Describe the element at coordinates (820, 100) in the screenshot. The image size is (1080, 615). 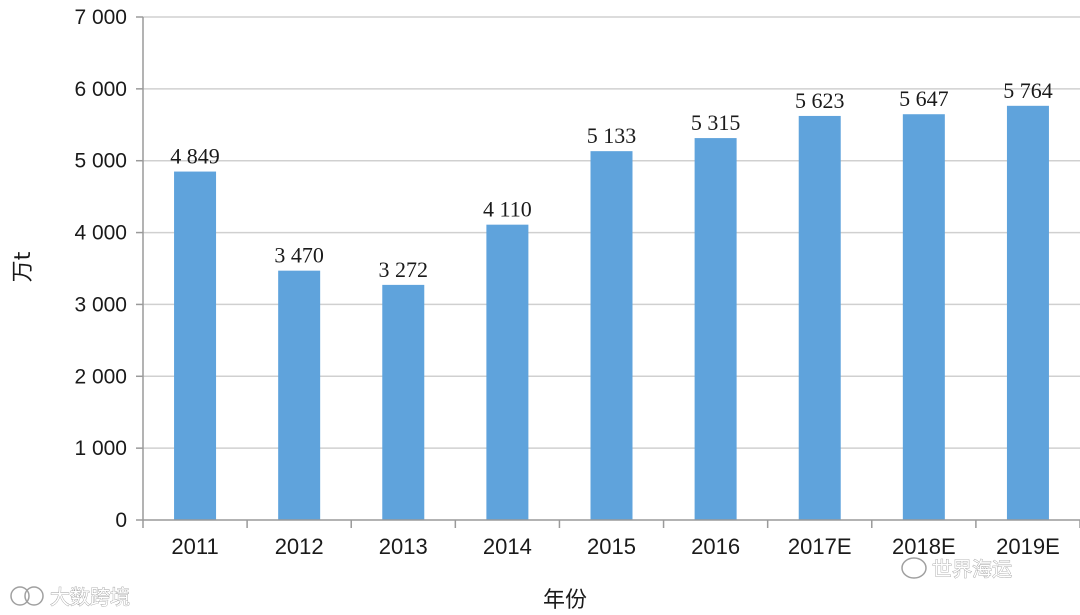
I see `data-label: 5 623` at that location.